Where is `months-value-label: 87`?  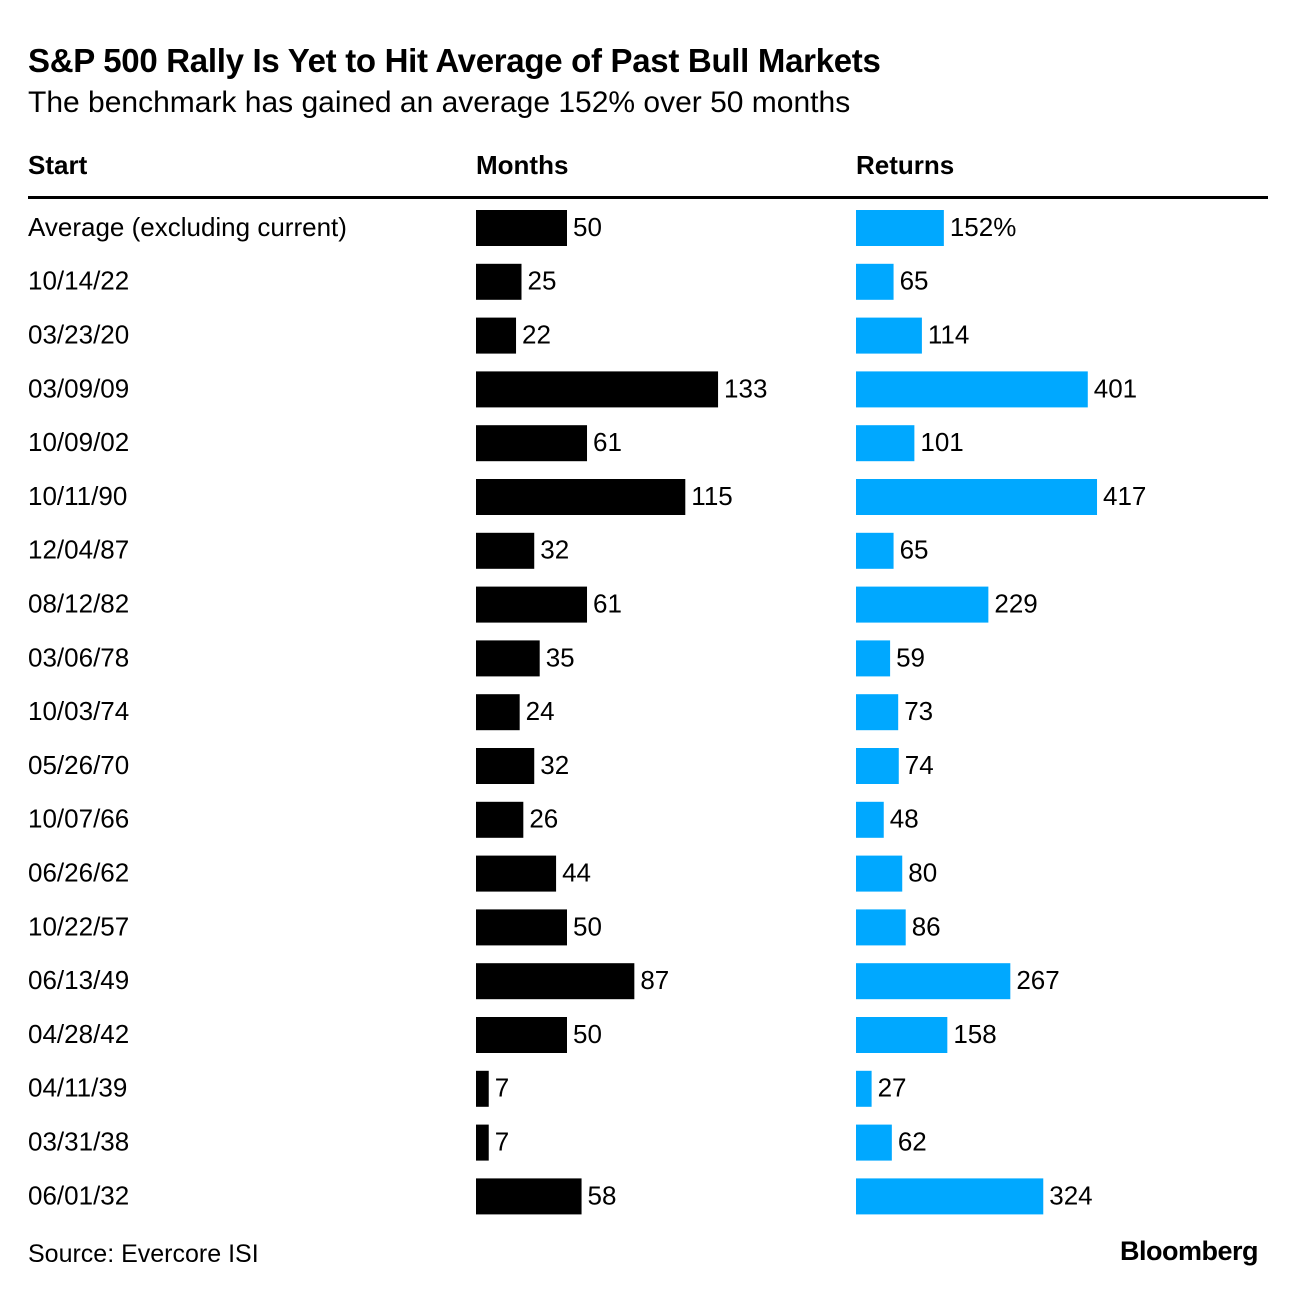
months-value-label: 87 is located at coordinates (654, 980).